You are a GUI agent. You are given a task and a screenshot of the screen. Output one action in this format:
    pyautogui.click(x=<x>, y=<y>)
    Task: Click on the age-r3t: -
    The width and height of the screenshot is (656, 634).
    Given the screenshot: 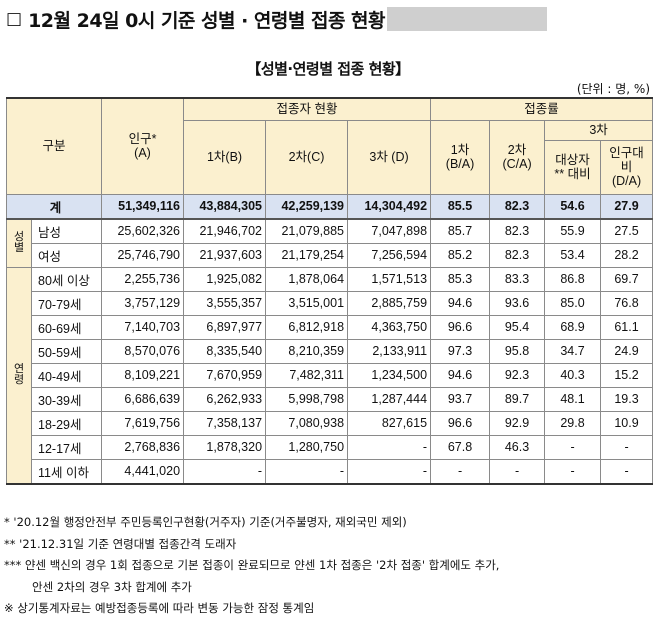 What is the action you would take?
    pyautogui.click(x=573, y=471)
    